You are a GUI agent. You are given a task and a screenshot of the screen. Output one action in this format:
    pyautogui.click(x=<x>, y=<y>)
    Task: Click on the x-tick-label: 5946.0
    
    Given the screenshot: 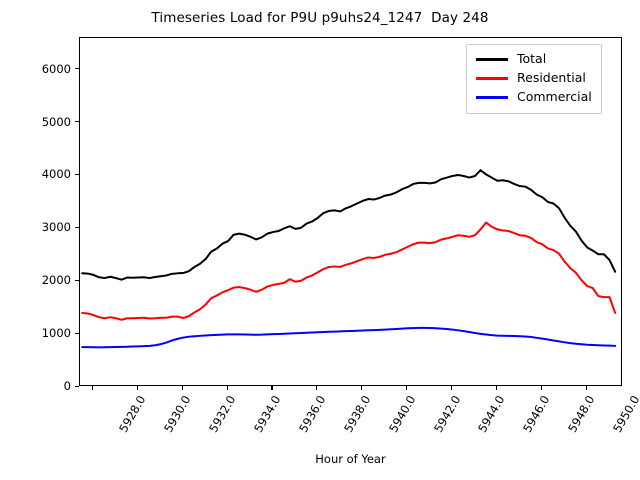 What is the action you would take?
    pyautogui.click(x=536, y=414)
    